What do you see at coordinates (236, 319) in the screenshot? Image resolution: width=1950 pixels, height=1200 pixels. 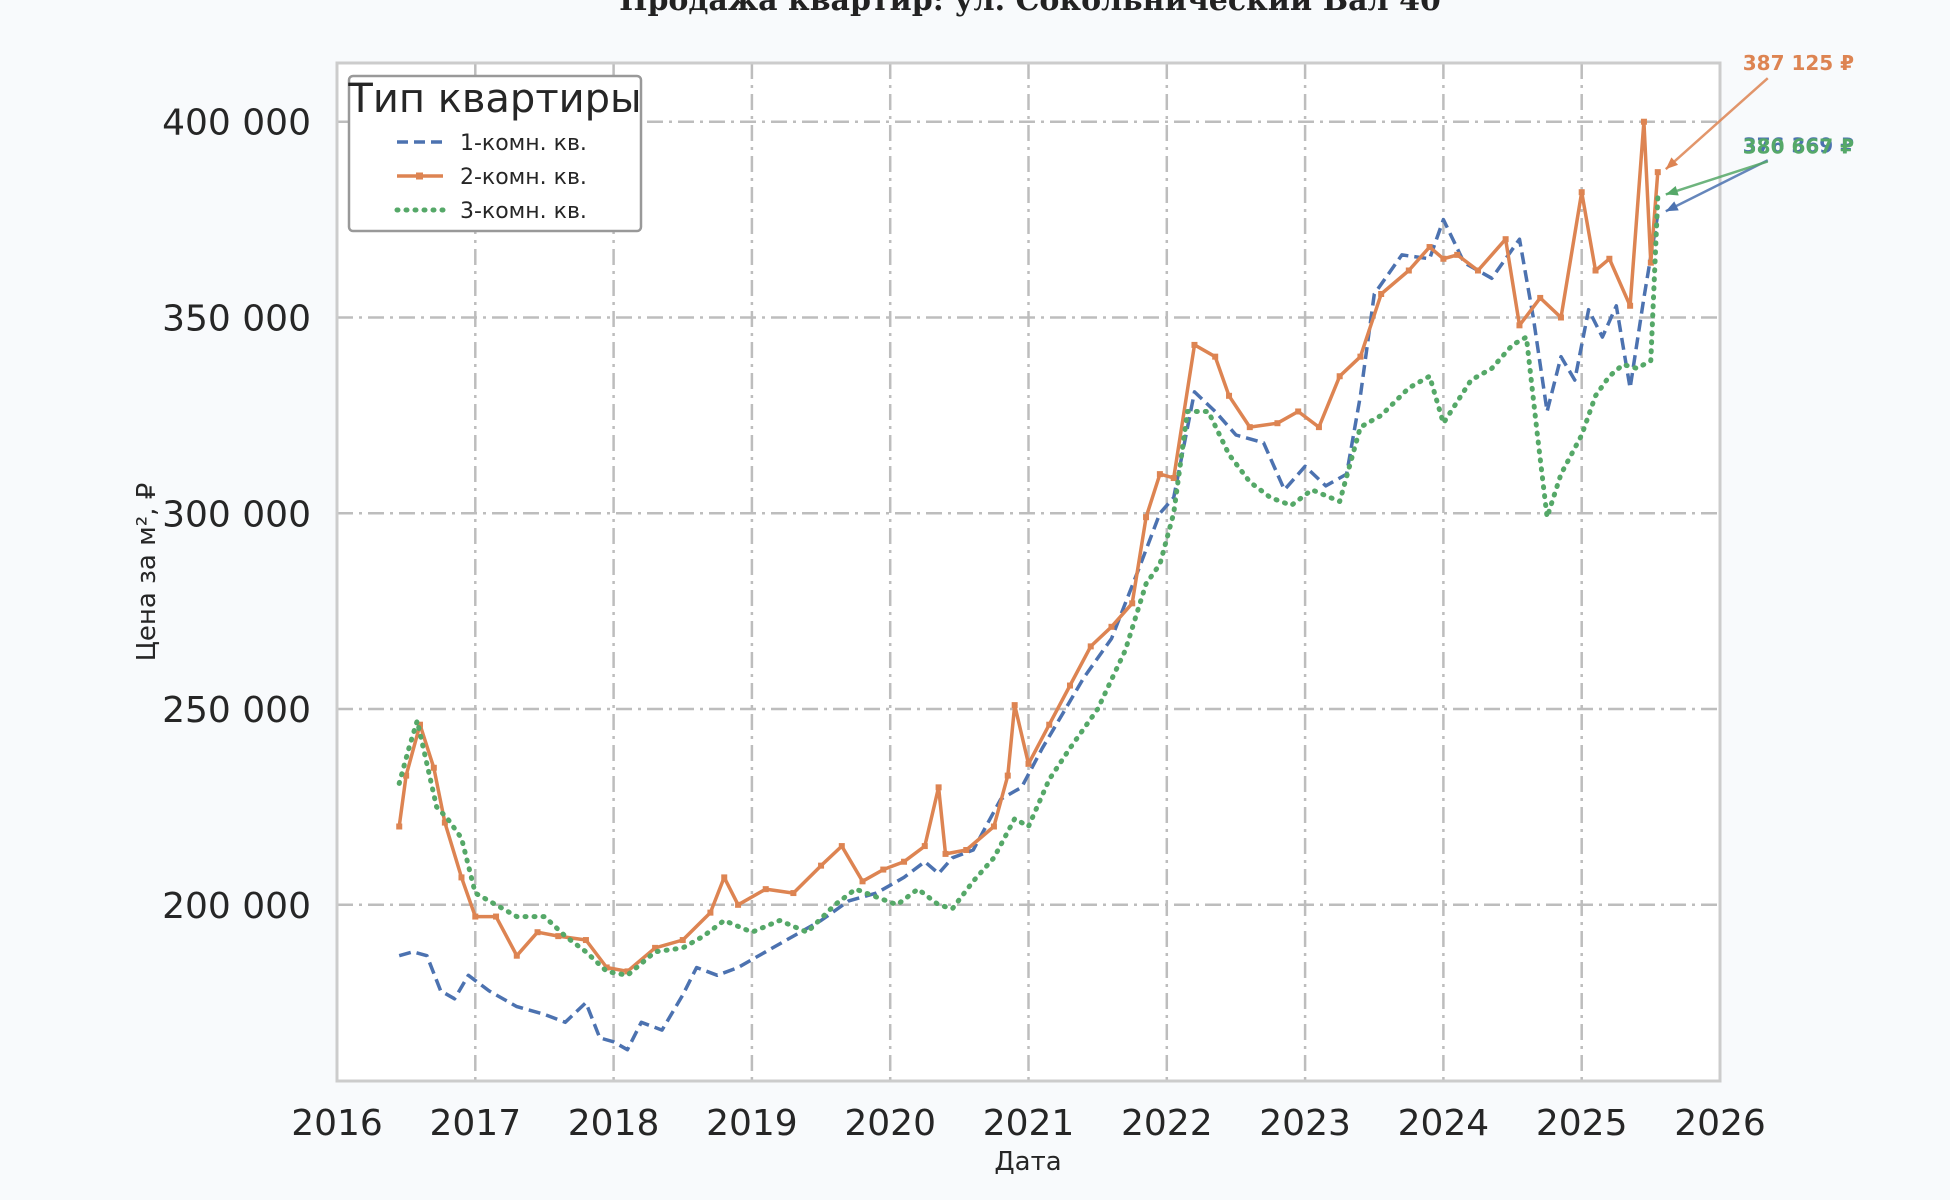 I see `y-tick-label: 350 000` at bounding box center [236, 319].